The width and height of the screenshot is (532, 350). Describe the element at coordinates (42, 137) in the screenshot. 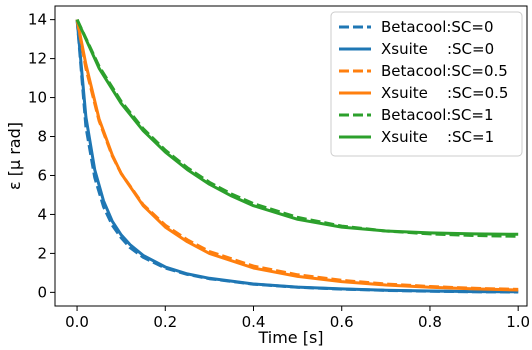

I see `y-tick-label-4: 8` at that location.